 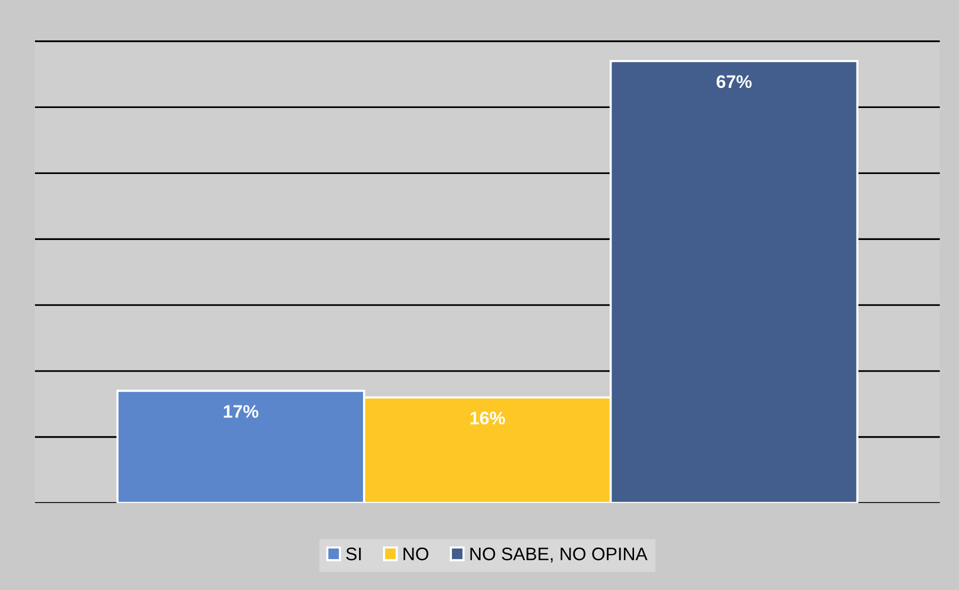 What do you see at coordinates (488, 418) in the screenshot?
I see `data-label: 16%` at bounding box center [488, 418].